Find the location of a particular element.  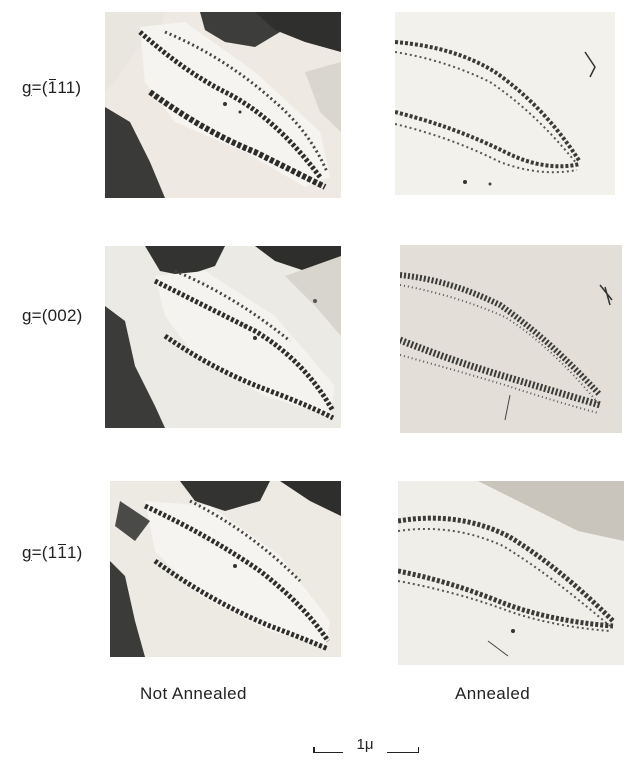

index-rest: 002) is located at coordinates (65, 315).